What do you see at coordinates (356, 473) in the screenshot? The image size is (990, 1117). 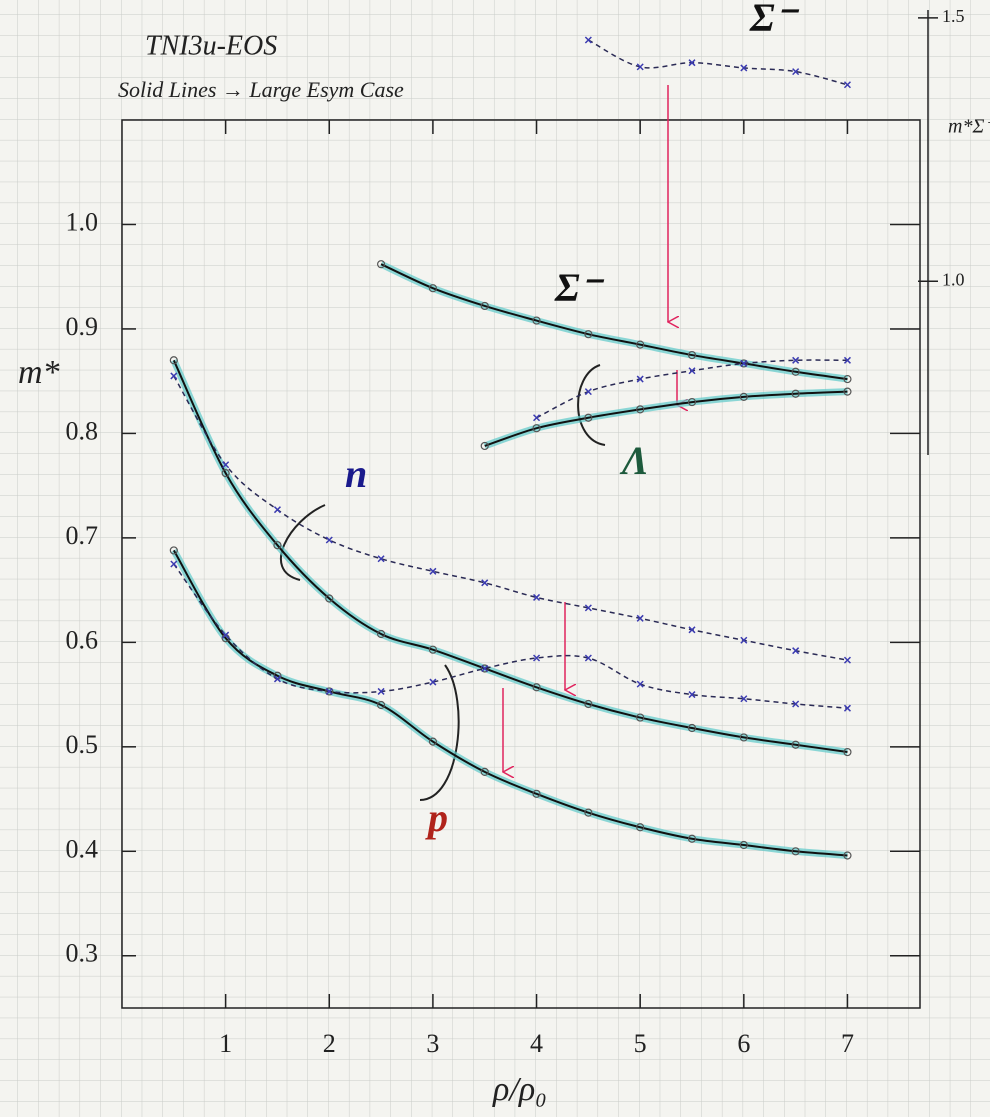 I see `curve-label: n` at bounding box center [356, 473].